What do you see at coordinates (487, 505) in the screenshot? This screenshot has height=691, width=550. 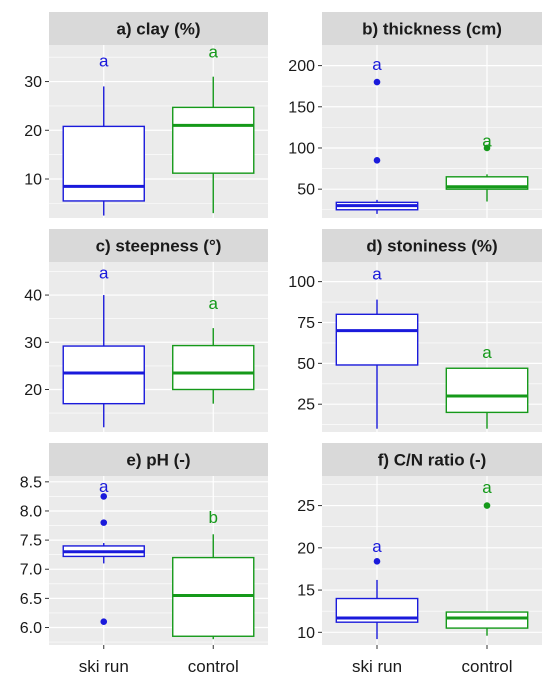 I see `panel-6-control-outlier` at bounding box center [487, 505].